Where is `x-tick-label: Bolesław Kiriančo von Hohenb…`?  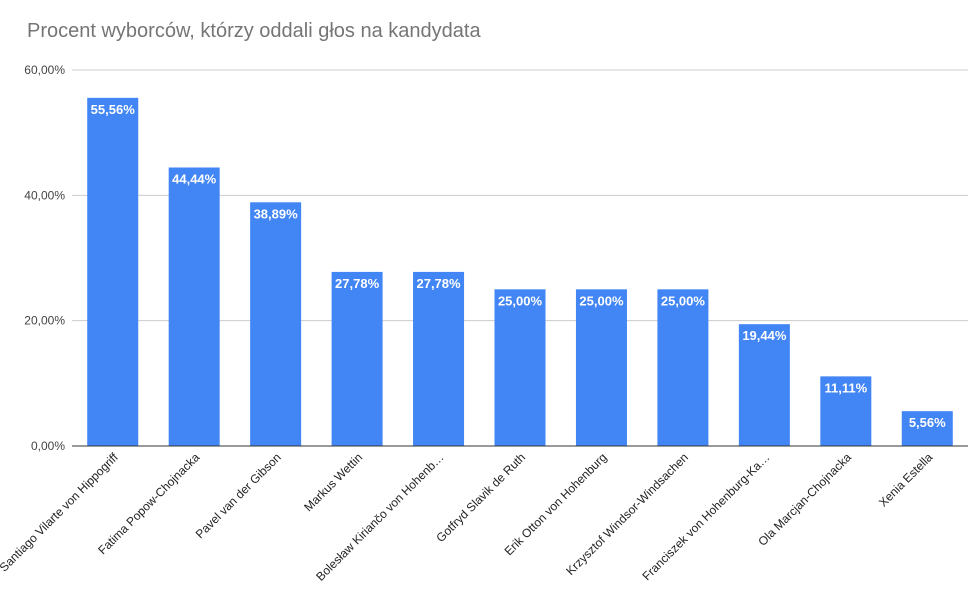 x-tick-label: Bolesław Kiriančo von Hohenb… is located at coordinates (379, 516).